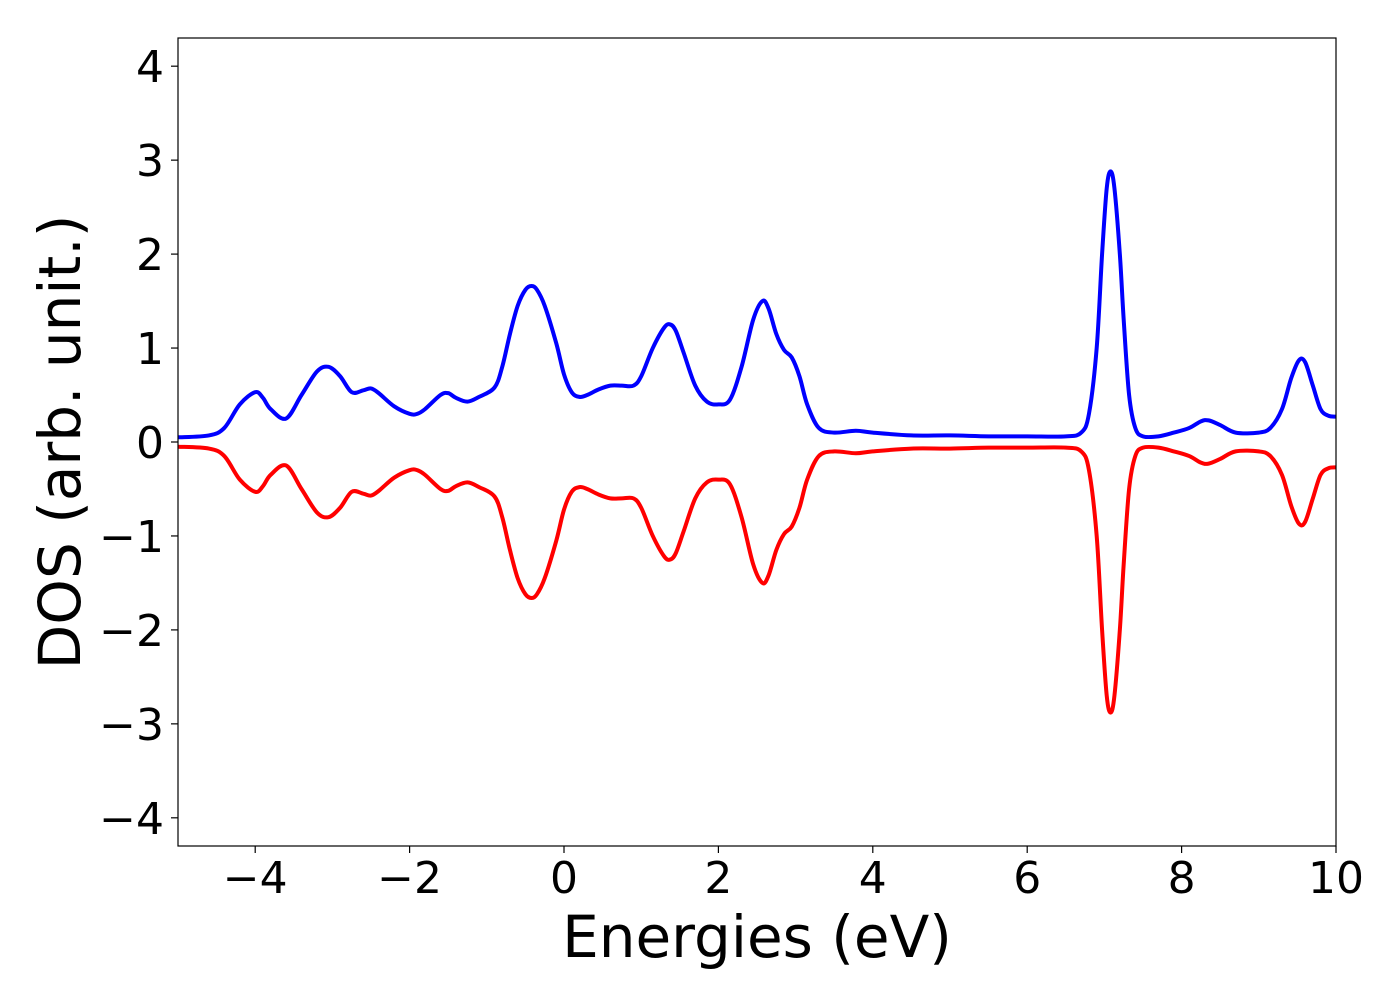 The height and width of the screenshot is (1000, 1400). What do you see at coordinates (873, 878) in the screenshot?
I see `x-tick-label: 4` at bounding box center [873, 878].